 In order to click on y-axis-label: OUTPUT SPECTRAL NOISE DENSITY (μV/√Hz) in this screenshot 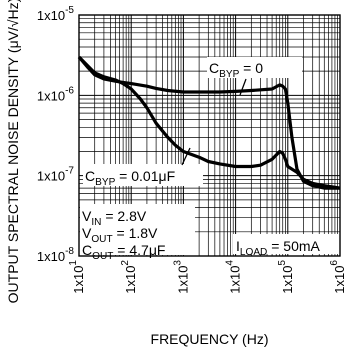, I will do `click(13, 151)`.